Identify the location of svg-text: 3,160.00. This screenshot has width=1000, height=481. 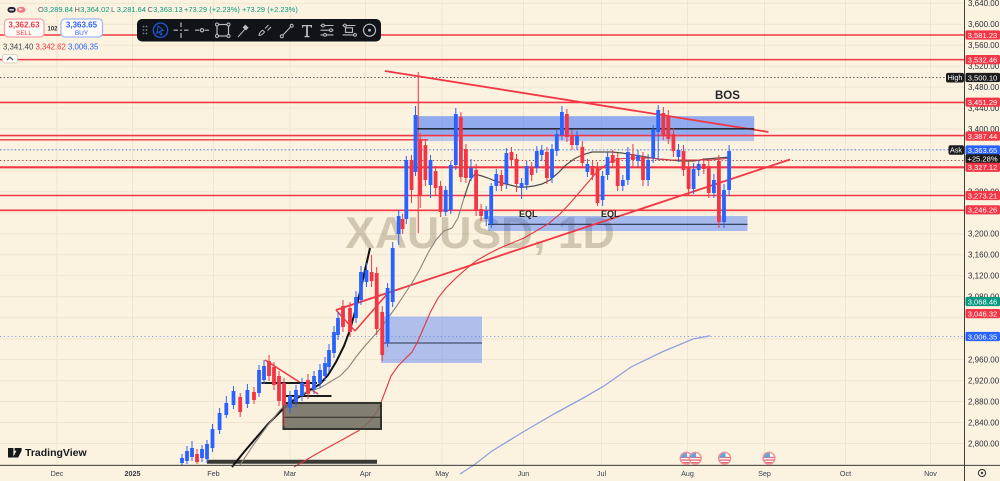
(984, 255).